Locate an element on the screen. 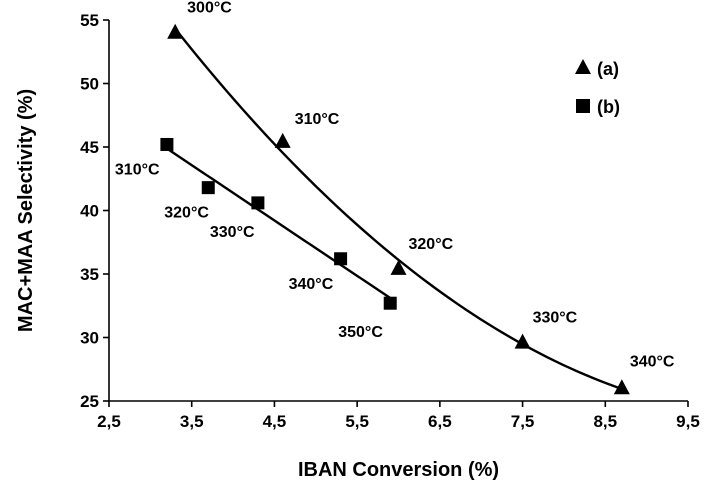 This screenshot has height=484, width=709. x-tick-label: 2,5 is located at coordinates (109, 421).